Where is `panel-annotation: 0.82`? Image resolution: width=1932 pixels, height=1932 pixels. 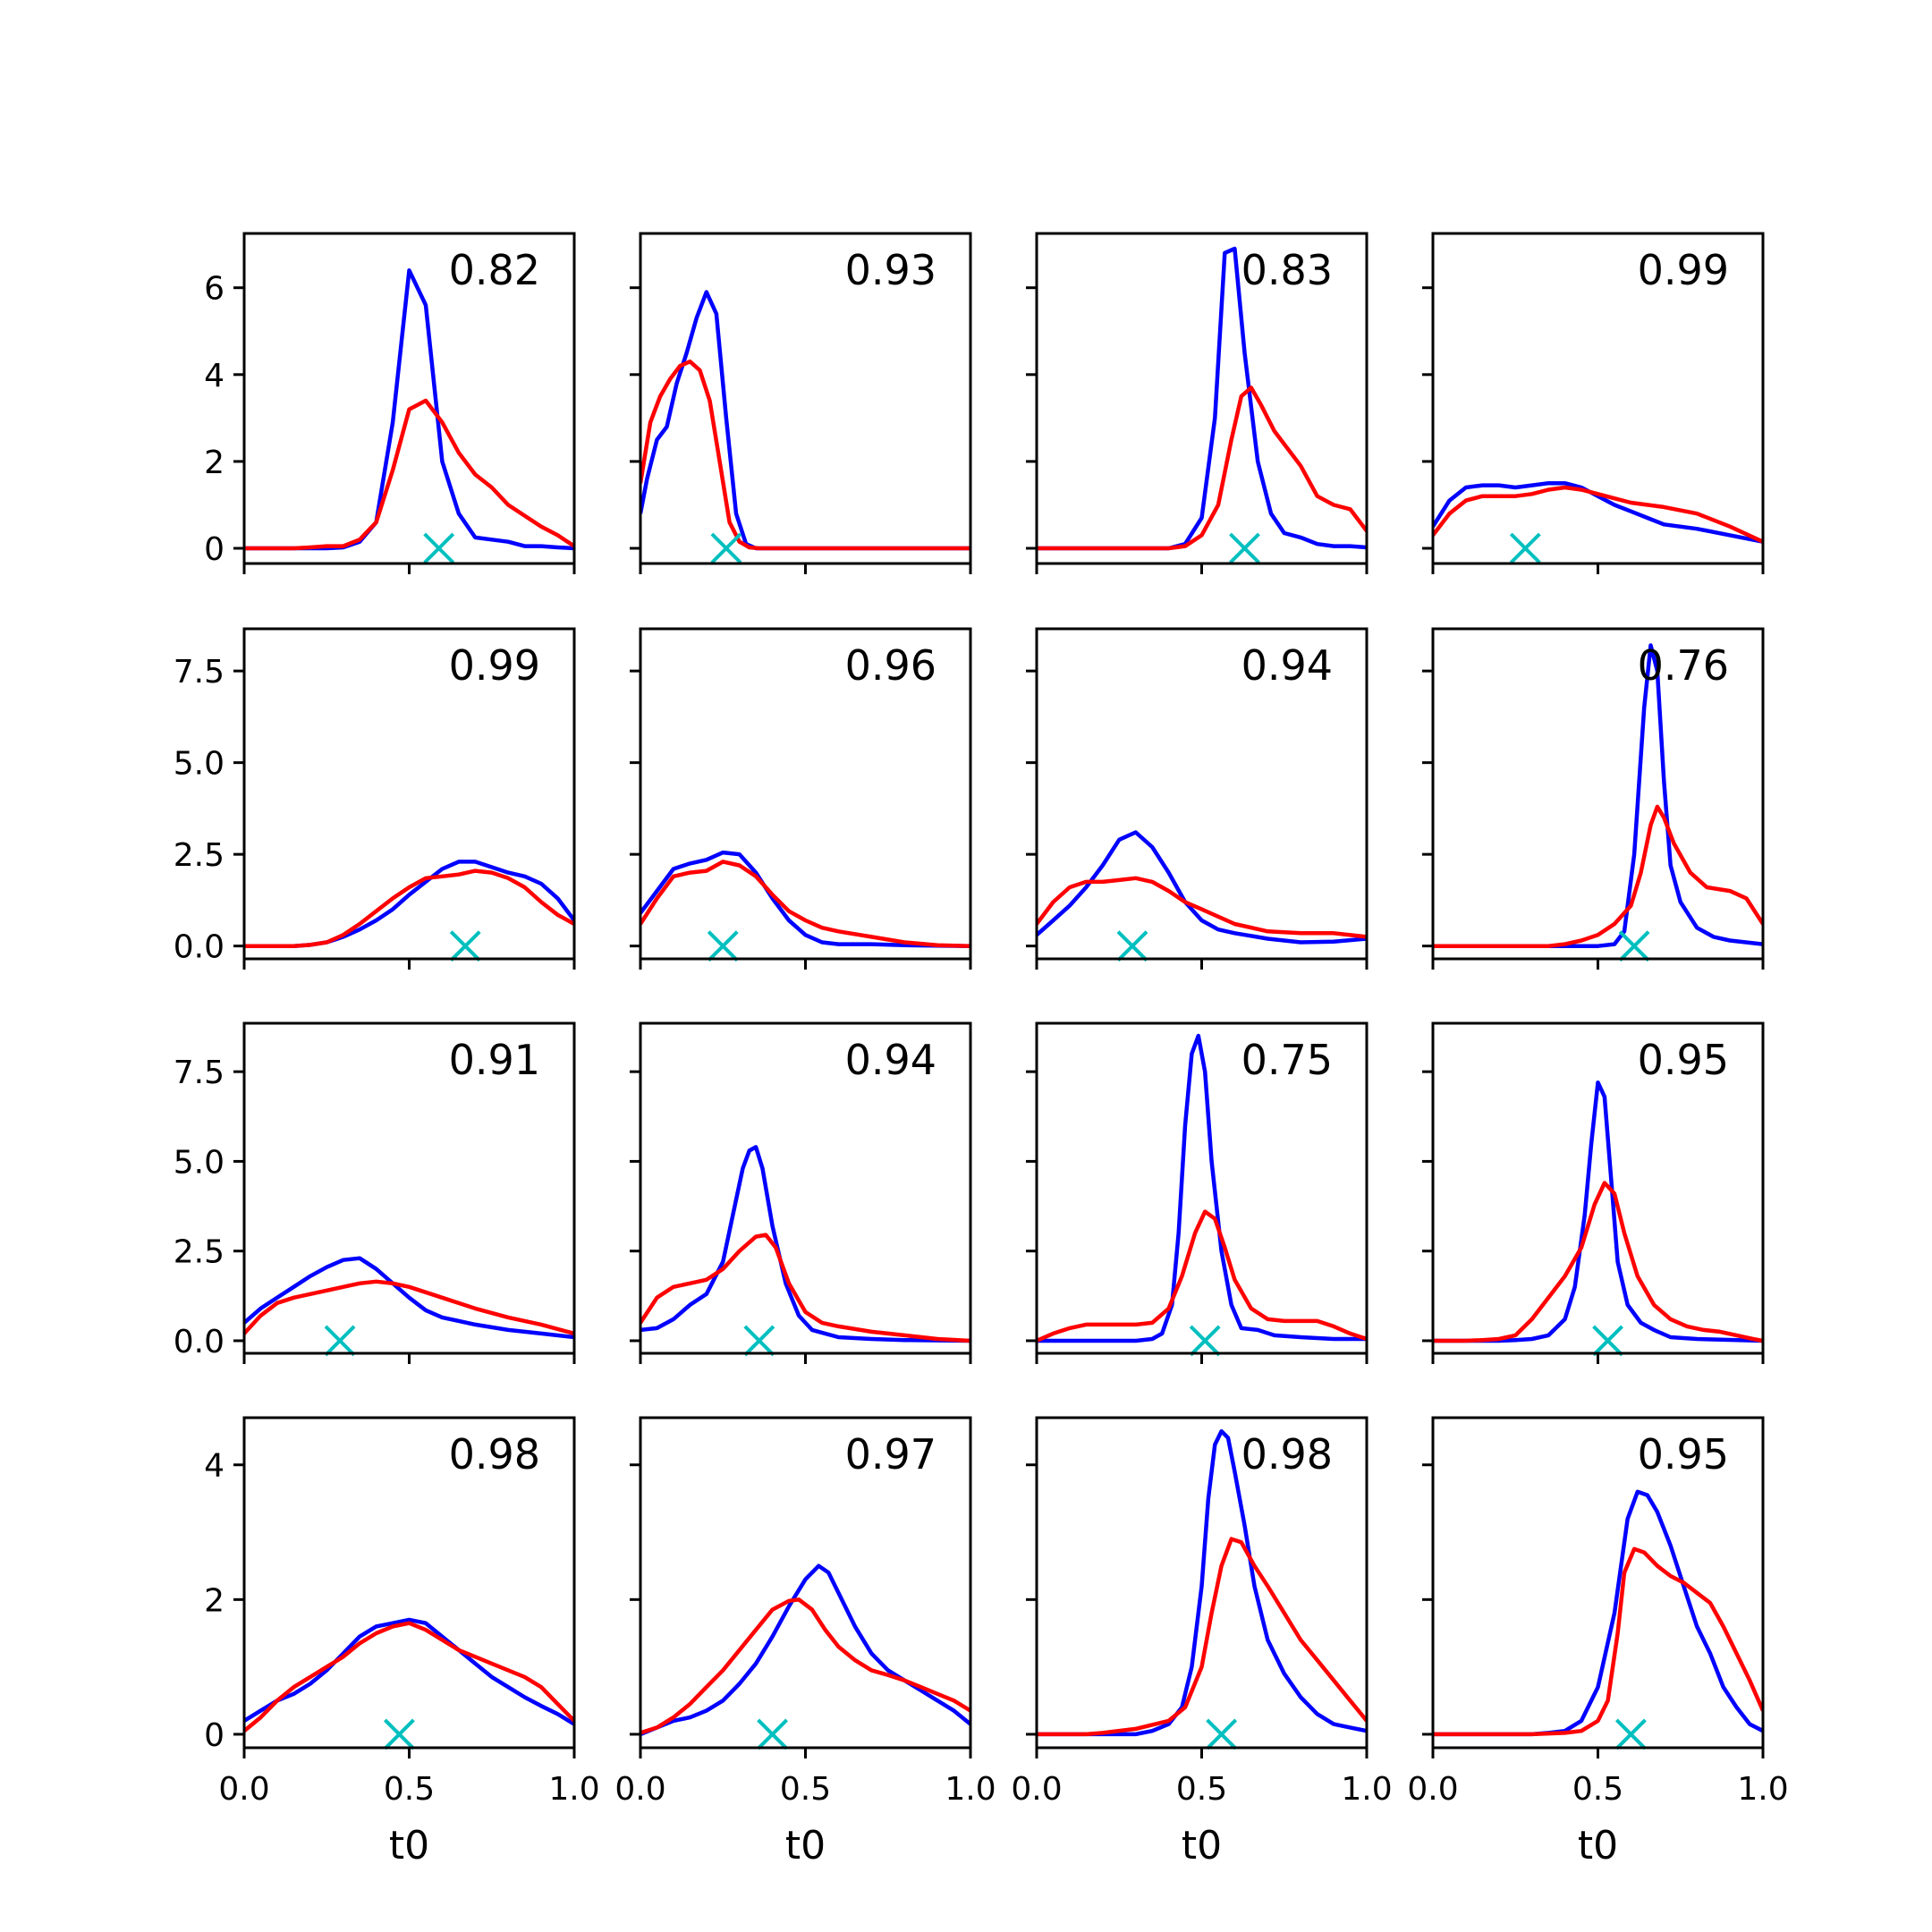 panel-annotation: 0.82 is located at coordinates (494, 270).